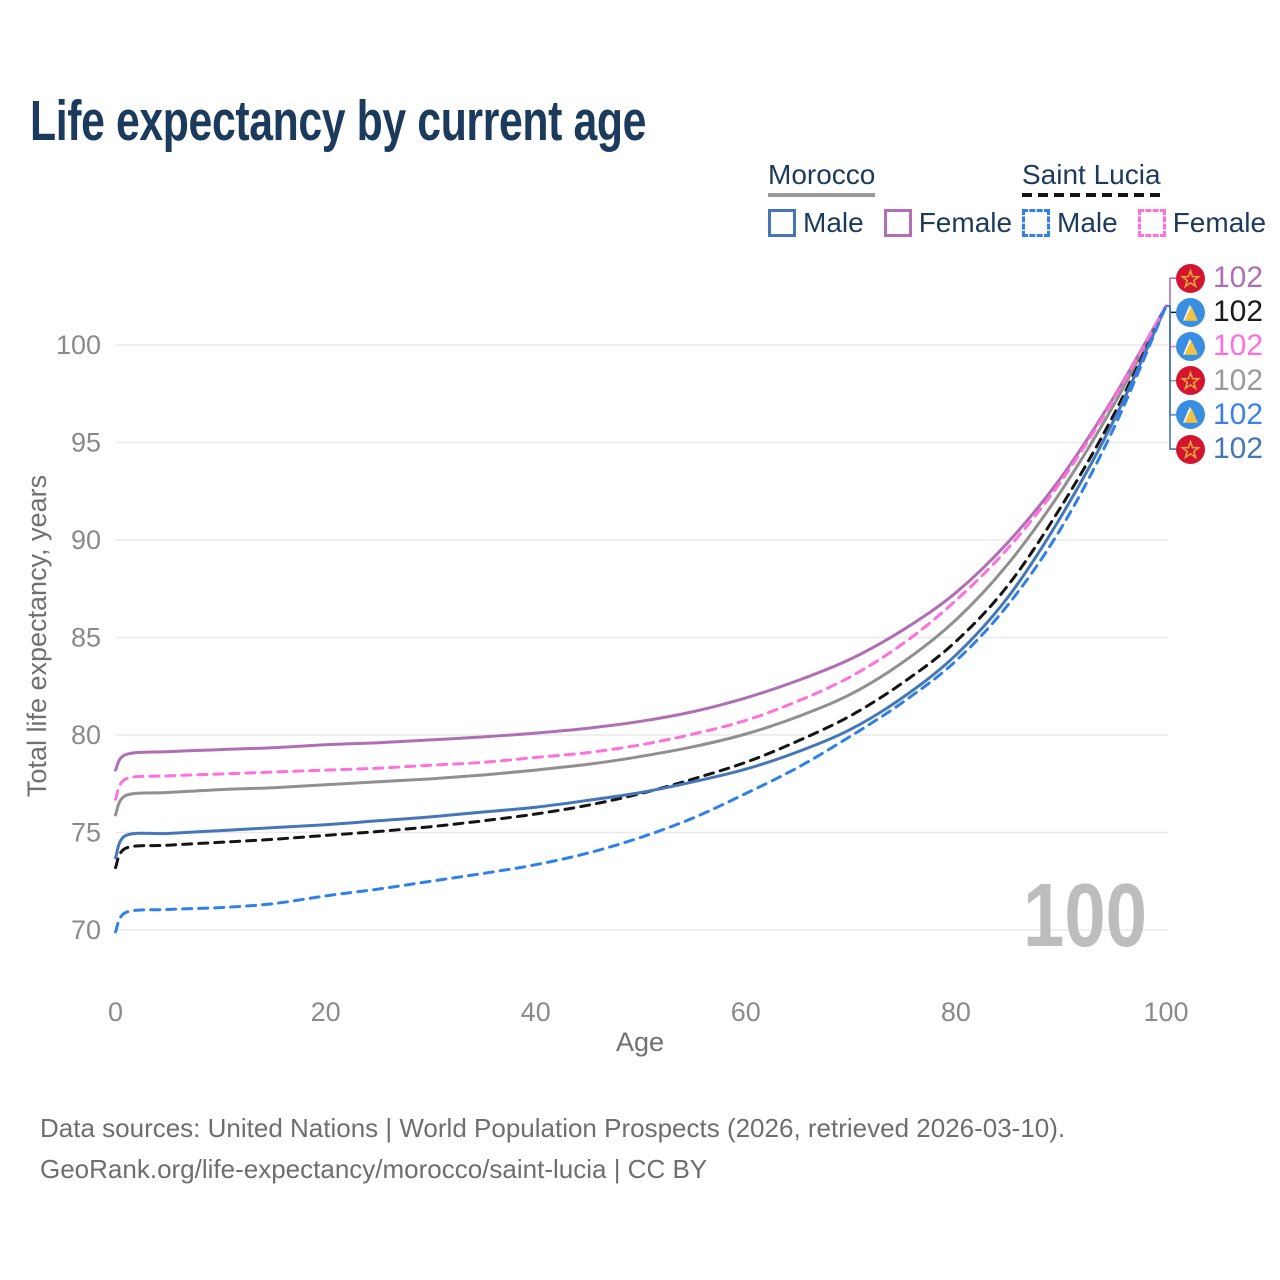 The width and height of the screenshot is (1280, 1280). Describe the element at coordinates (746, 1012) in the screenshot. I see `svg-text: 60` at that location.